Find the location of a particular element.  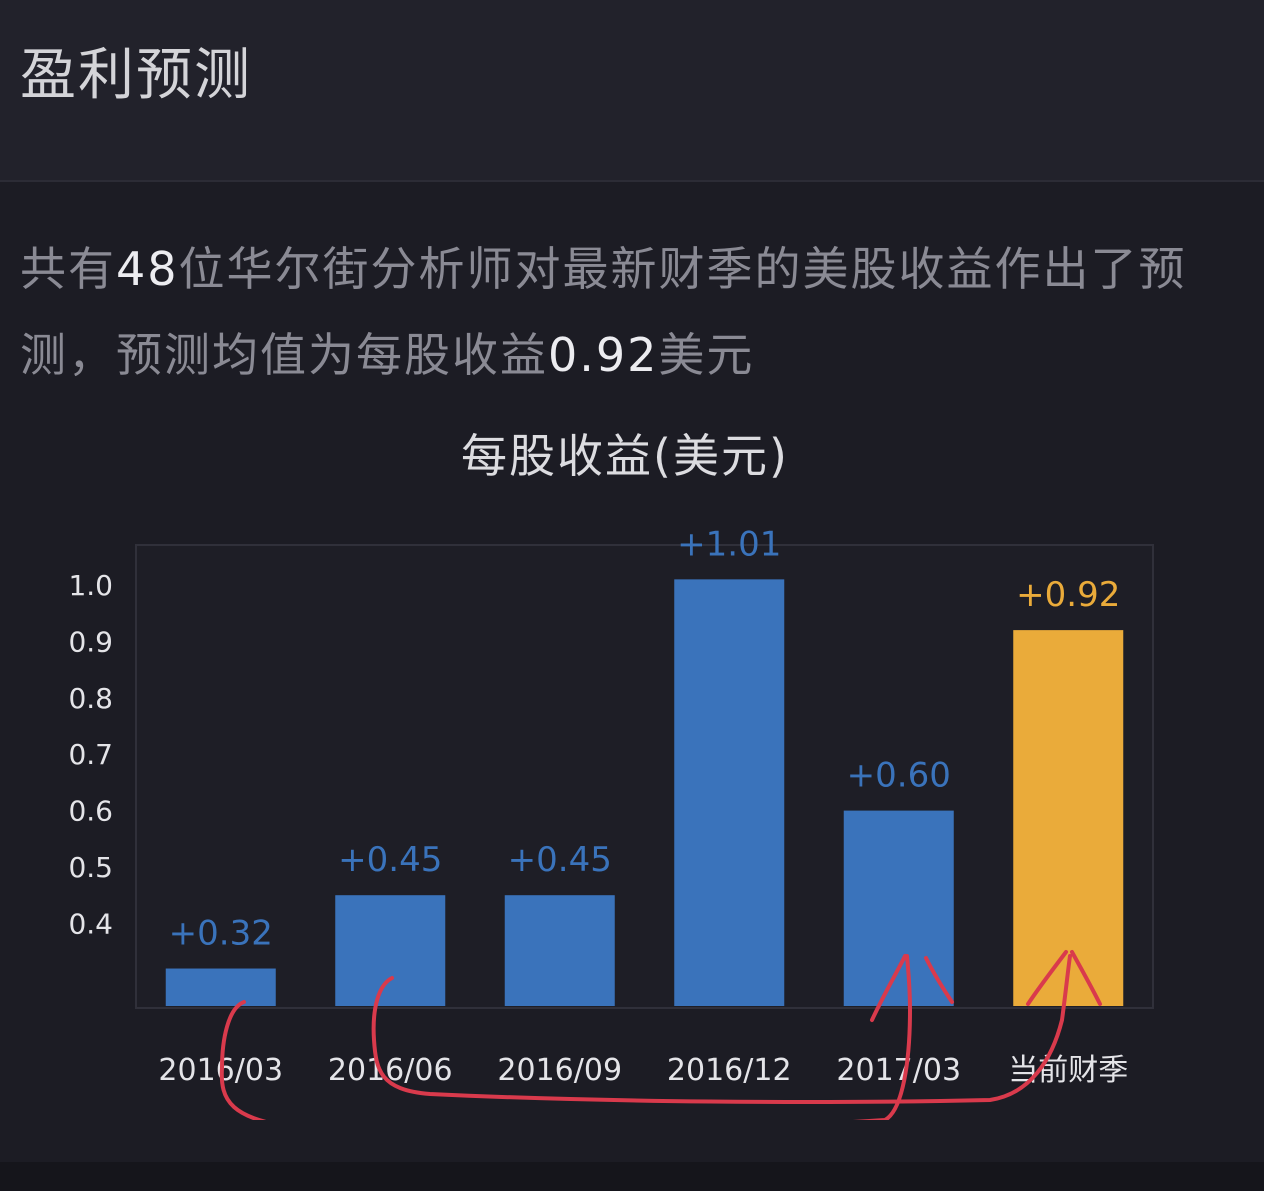

bar-value-label: +0.92 is located at coordinates (1068, 595).